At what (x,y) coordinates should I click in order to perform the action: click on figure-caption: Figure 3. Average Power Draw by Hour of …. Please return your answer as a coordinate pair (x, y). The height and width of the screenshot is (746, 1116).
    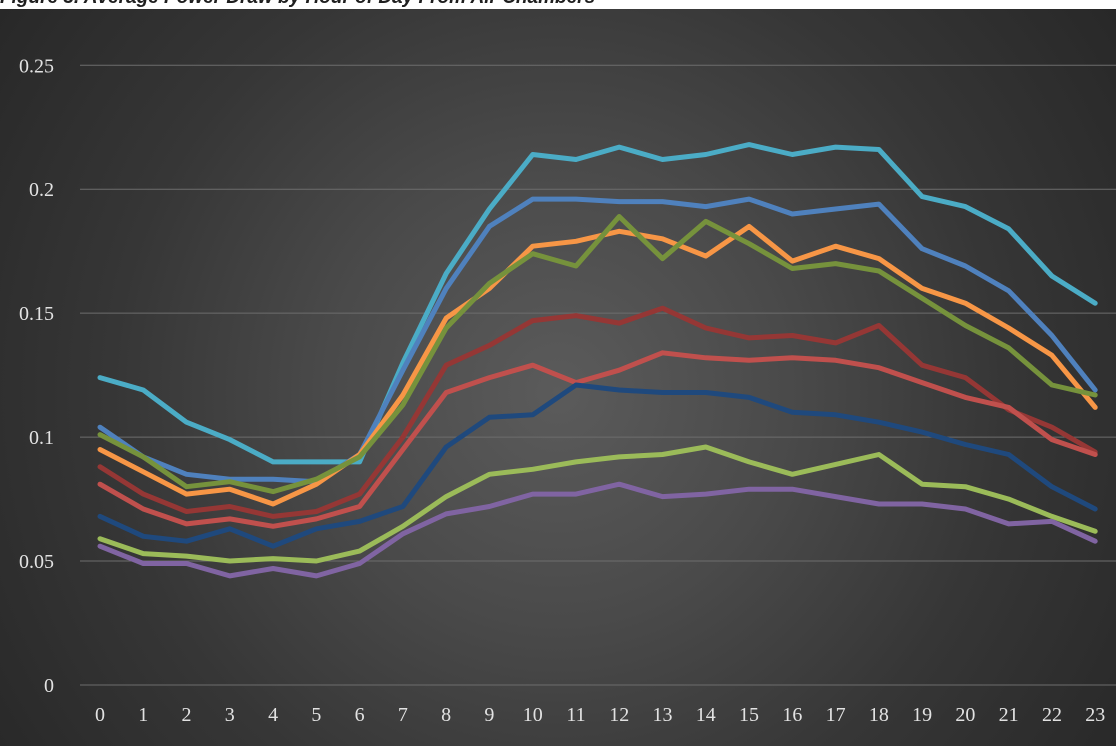
    Looking at the image, I should click on (558, 4).